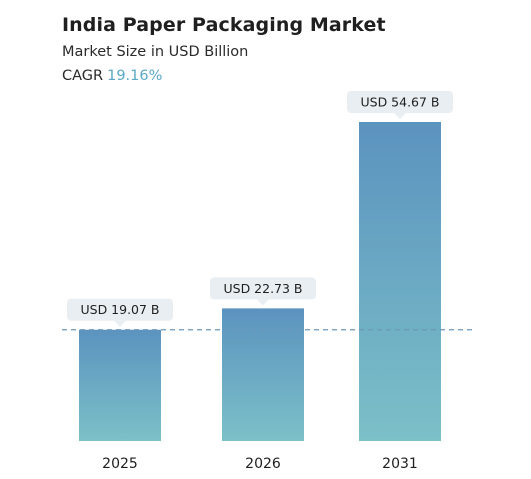 The width and height of the screenshot is (531, 479). Describe the element at coordinates (155, 52) in the screenshot. I see `chart-subtitle: Market Size in USD Billion` at that location.